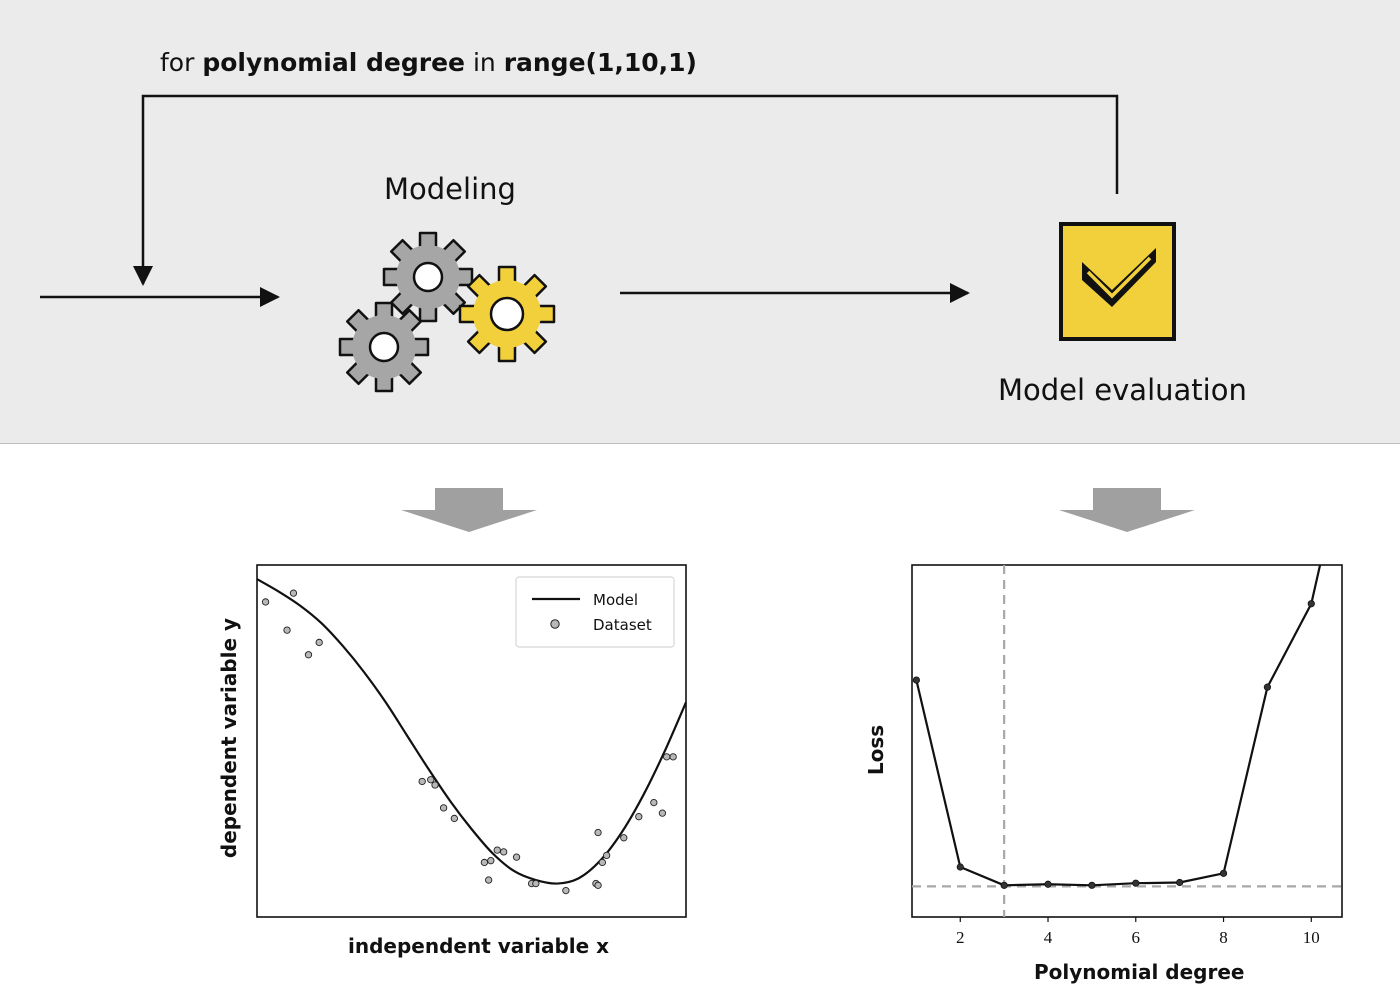 Image resolution: width=1400 pixels, height=984 pixels. Describe the element at coordinates (876, 750) in the screenshot. I see `y-axis-label: Loss` at that location.